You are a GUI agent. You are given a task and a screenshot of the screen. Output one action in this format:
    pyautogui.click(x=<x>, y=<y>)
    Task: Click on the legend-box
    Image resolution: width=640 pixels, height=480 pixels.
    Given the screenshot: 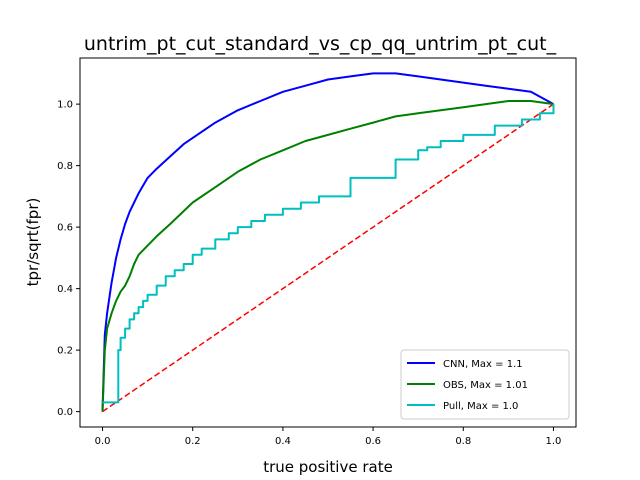 What is the action you would take?
    pyautogui.click(x=485, y=384)
    